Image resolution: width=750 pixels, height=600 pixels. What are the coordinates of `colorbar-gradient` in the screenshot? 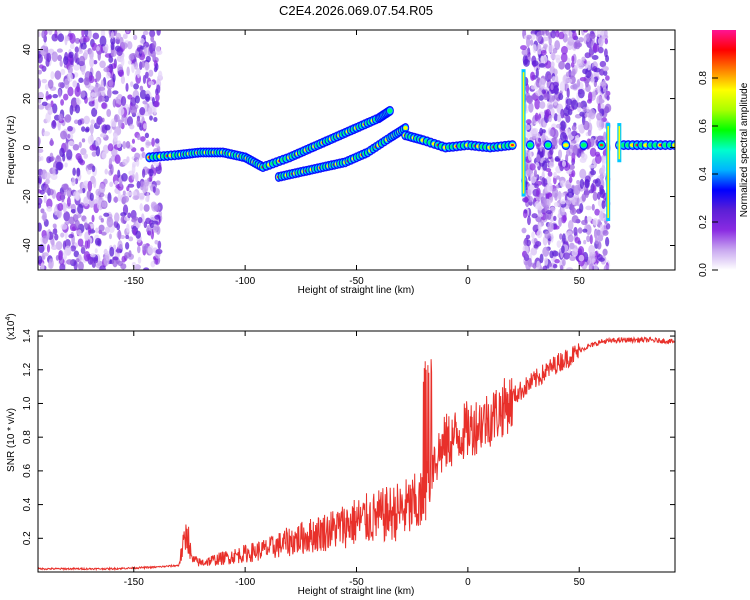 It's located at (724, 150).